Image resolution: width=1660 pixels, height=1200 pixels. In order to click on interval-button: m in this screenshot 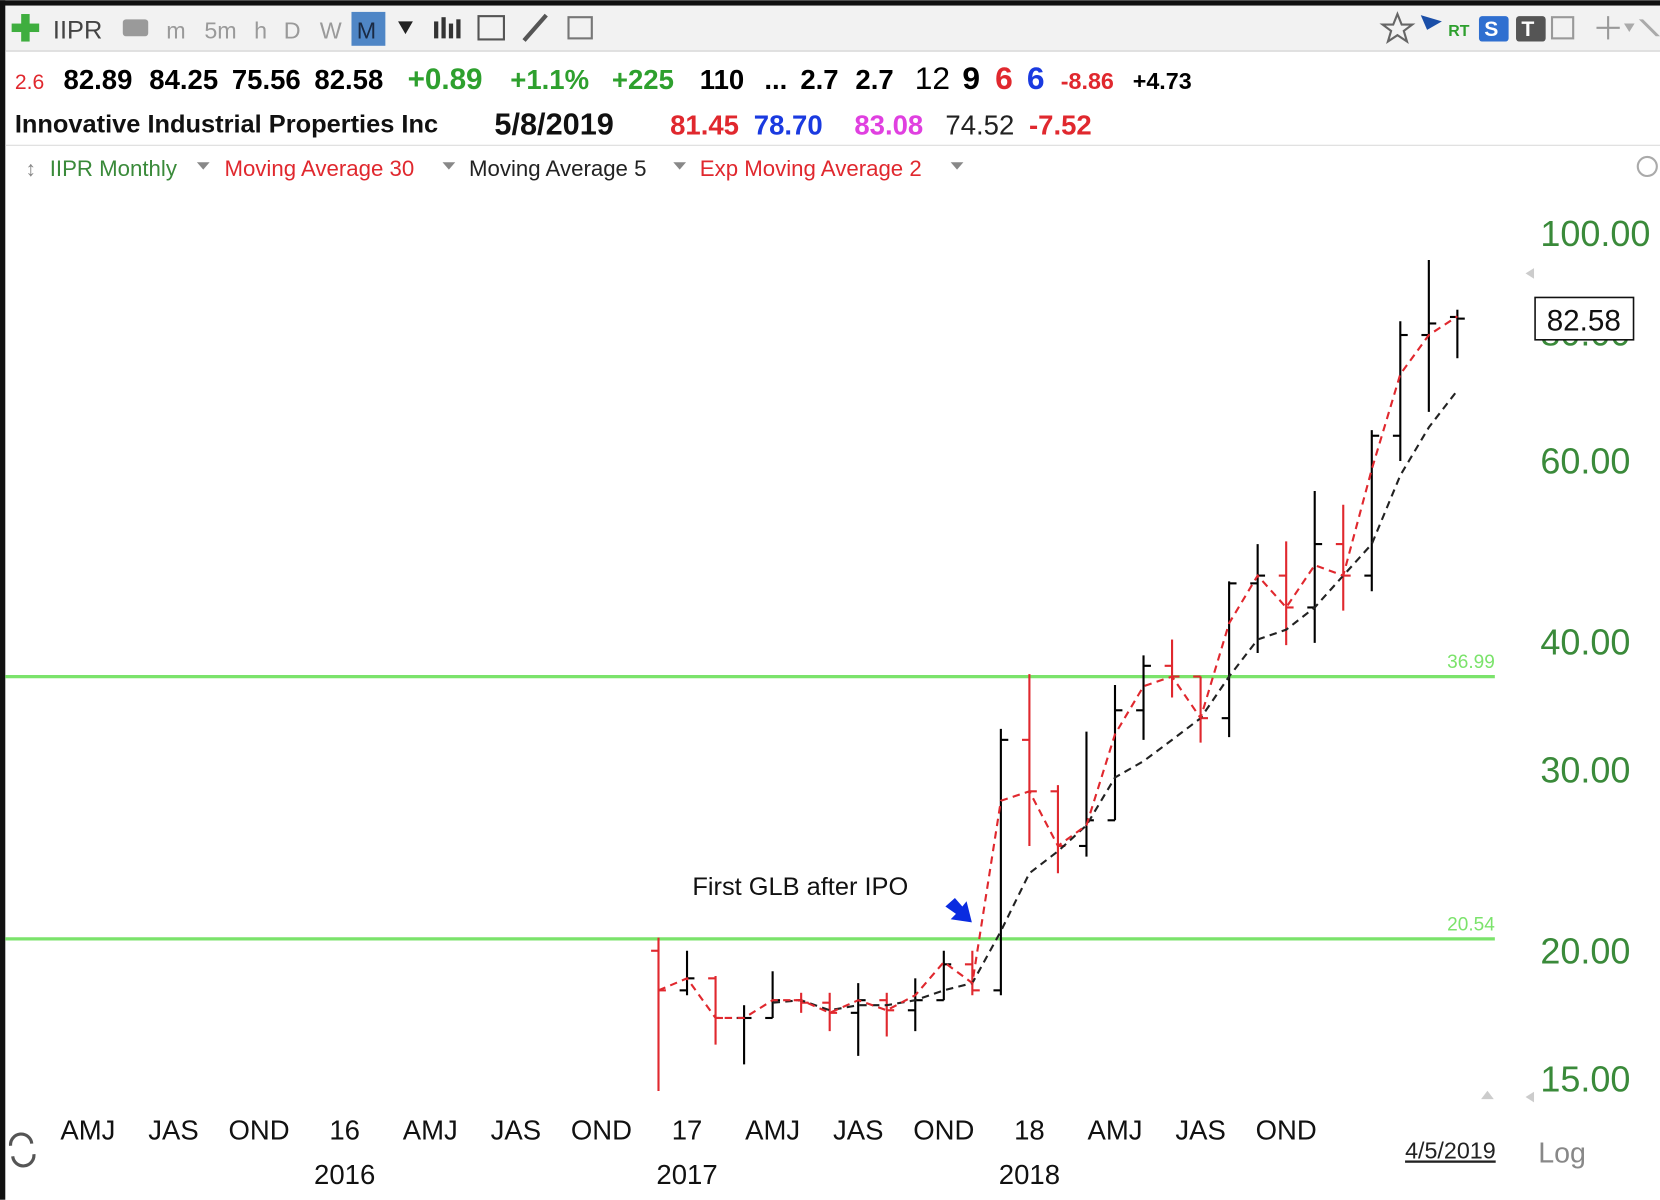, I will do `click(175, 30)`.